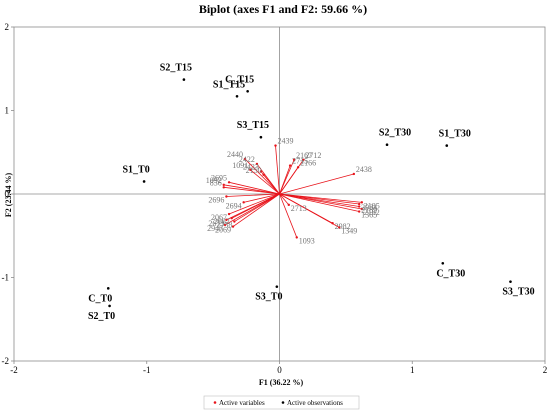 This screenshot has height=413, width=550. What do you see at coordinates (247, 159) in the screenshot?
I see `variable-label: 2422` at bounding box center [247, 159].